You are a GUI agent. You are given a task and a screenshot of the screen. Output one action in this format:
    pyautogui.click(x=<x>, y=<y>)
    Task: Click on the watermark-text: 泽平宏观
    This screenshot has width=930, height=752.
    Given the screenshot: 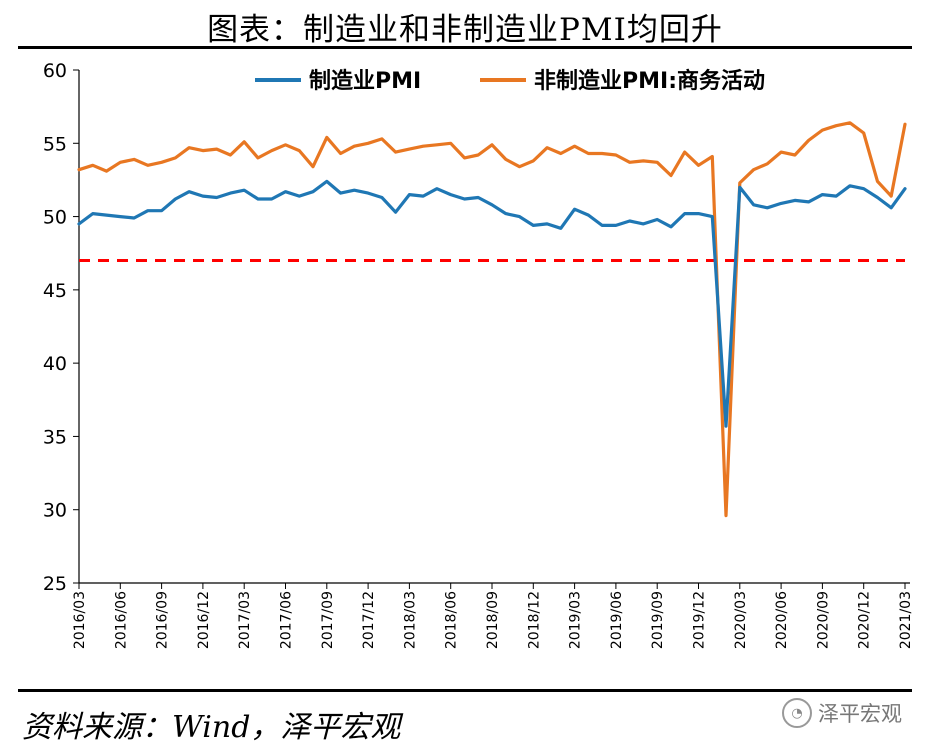 What is the action you would take?
    pyautogui.click(x=860, y=714)
    